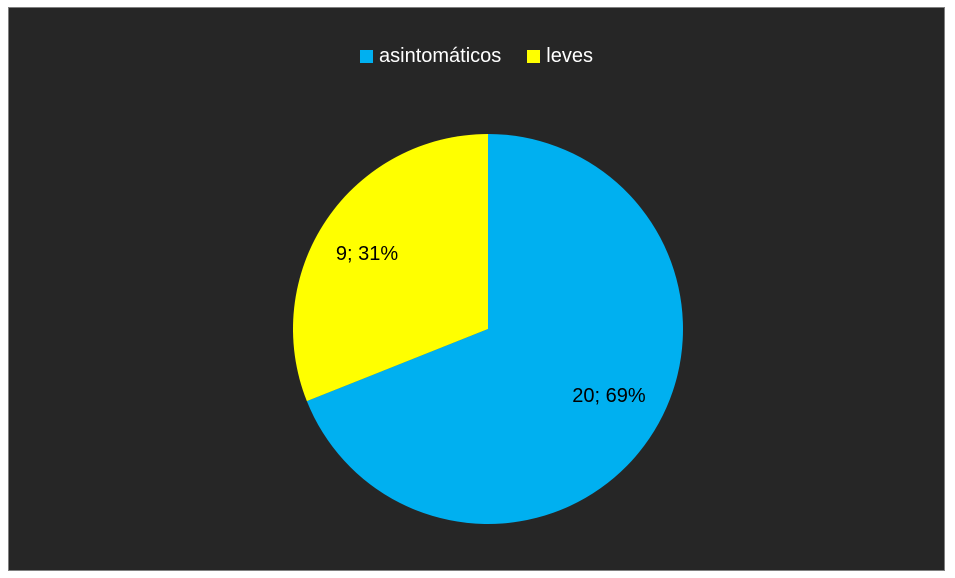 This screenshot has width=955, height=578. I want to click on legend-item-asintomaticos: asintomáticos, so click(430, 56).